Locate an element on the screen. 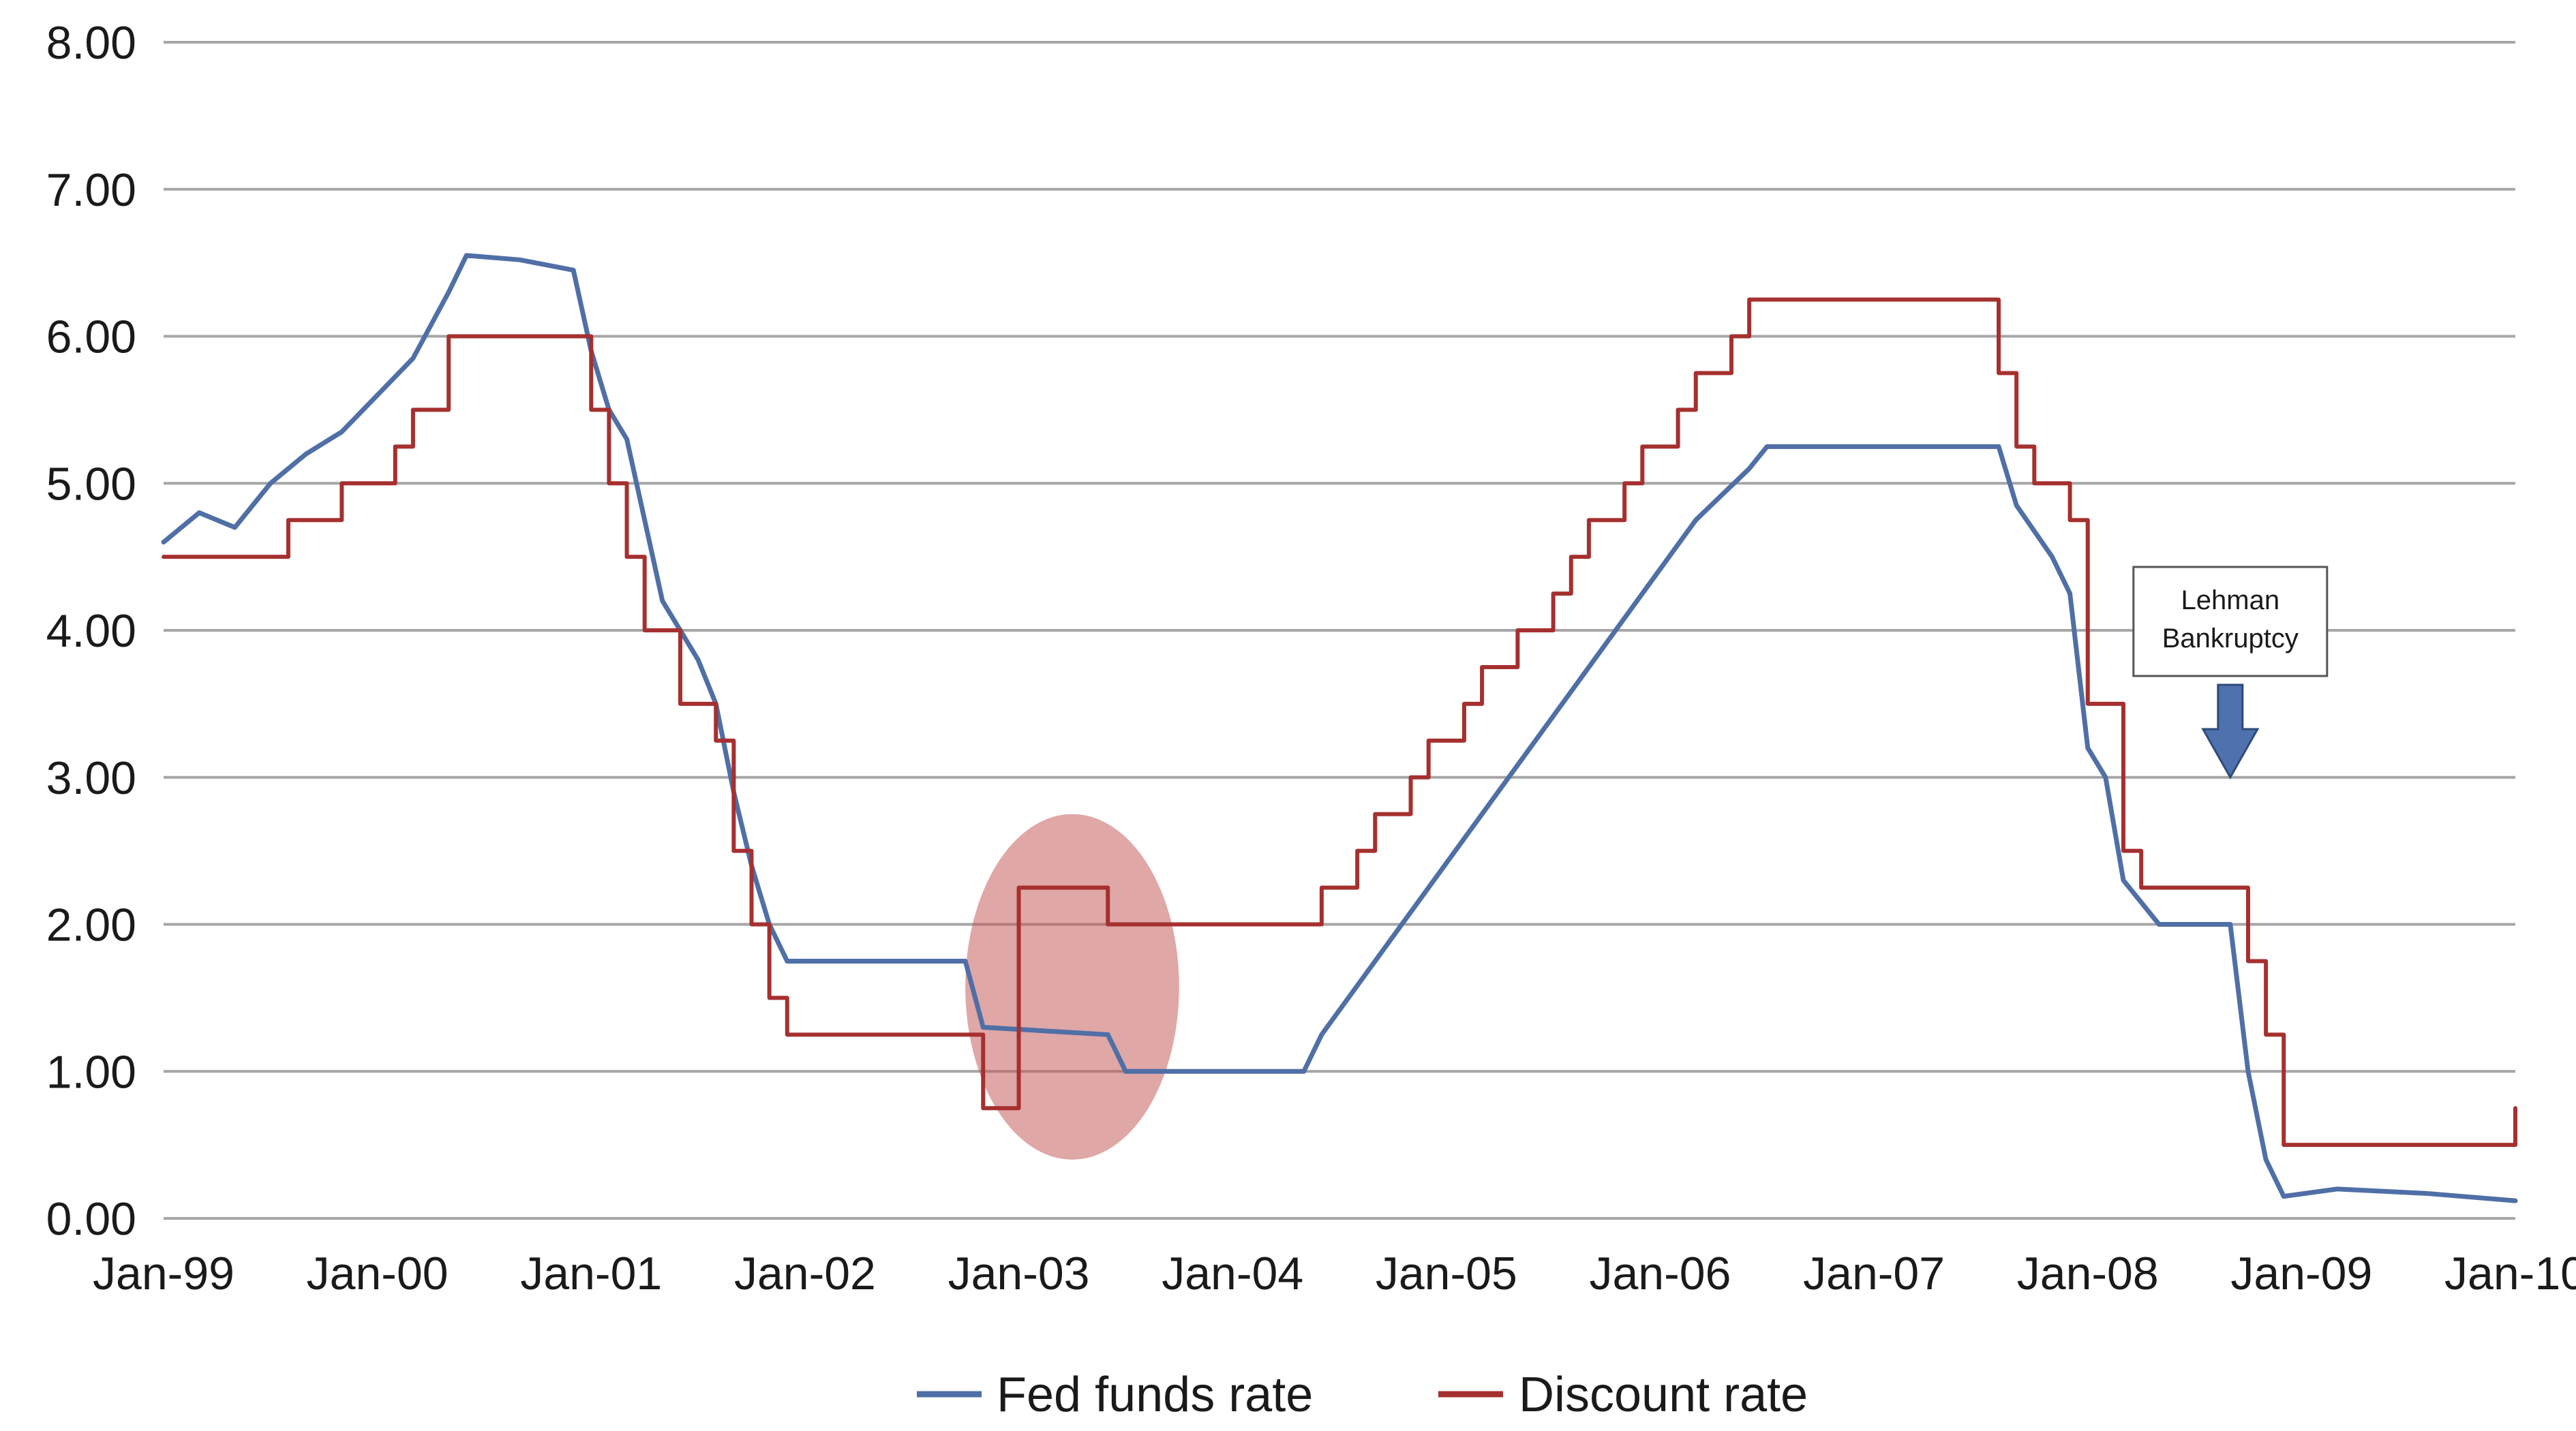  x-tick-label: Jan-03 is located at coordinates (1019, 1273).